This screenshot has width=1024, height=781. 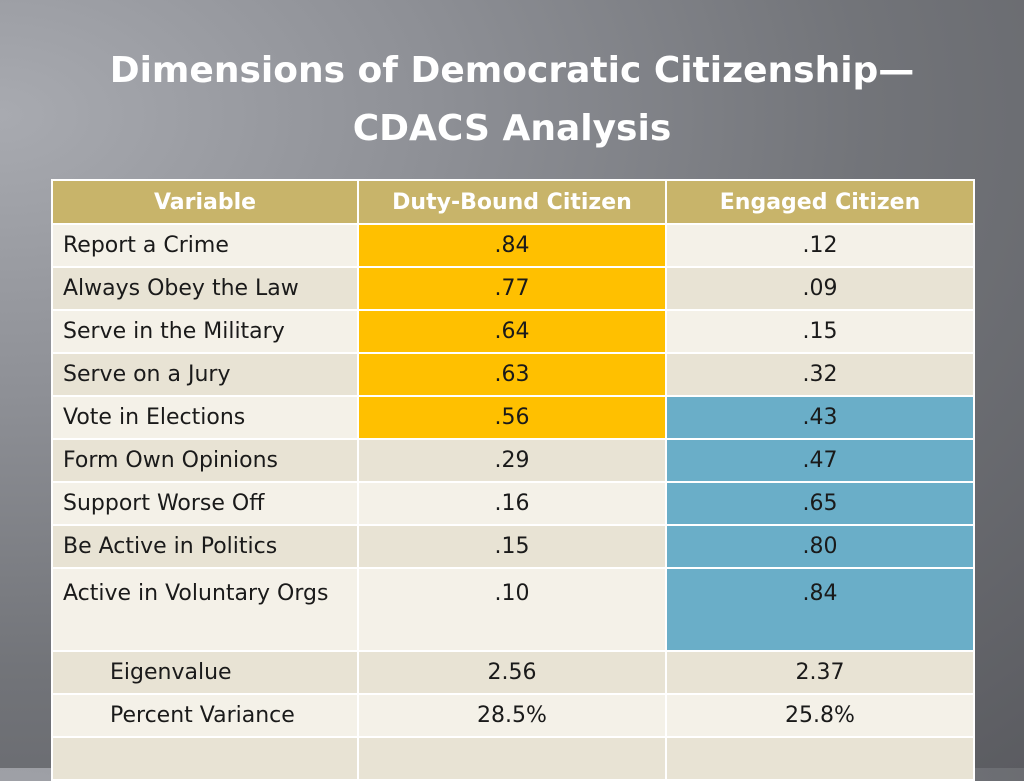 I want to click on duty-bound-value: .56, so click(x=512, y=417).